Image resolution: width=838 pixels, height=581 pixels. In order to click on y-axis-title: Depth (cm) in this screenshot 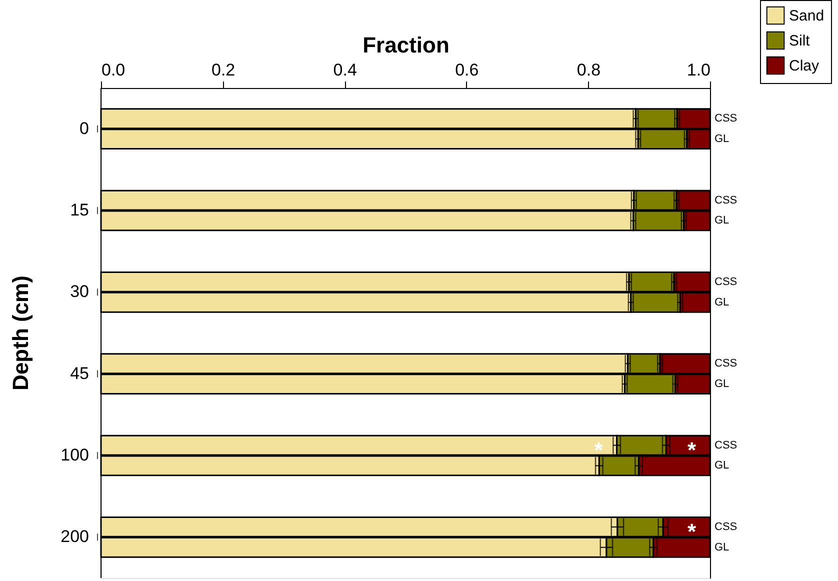, I will do `click(20, 333)`.